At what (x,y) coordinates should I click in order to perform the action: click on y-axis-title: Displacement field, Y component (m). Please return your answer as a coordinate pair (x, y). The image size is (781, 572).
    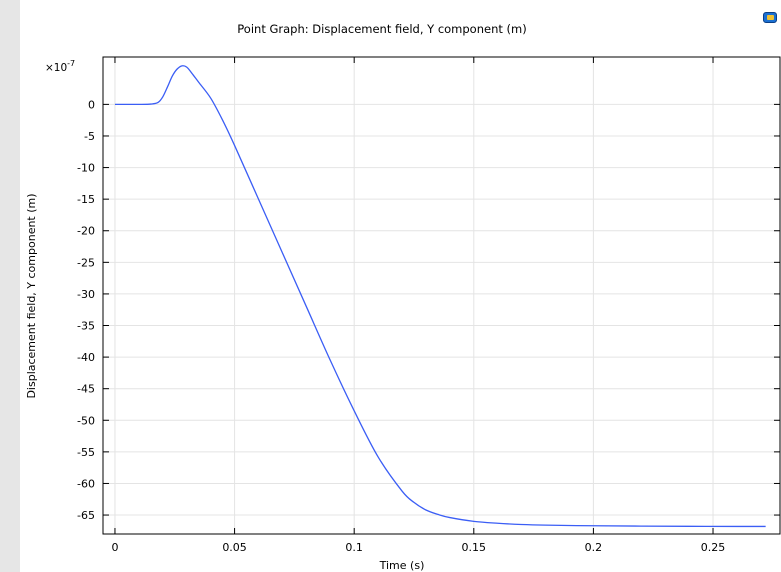
    Looking at the image, I should click on (31, 295).